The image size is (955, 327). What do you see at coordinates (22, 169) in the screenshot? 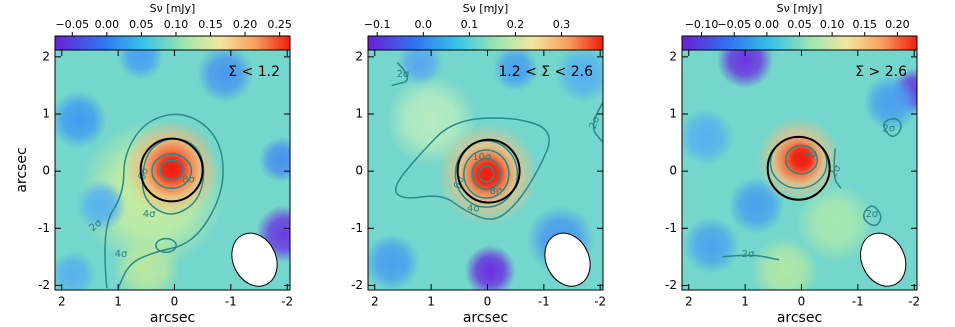
I see `y-axis-label: arcsec` at bounding box center [22, 169].